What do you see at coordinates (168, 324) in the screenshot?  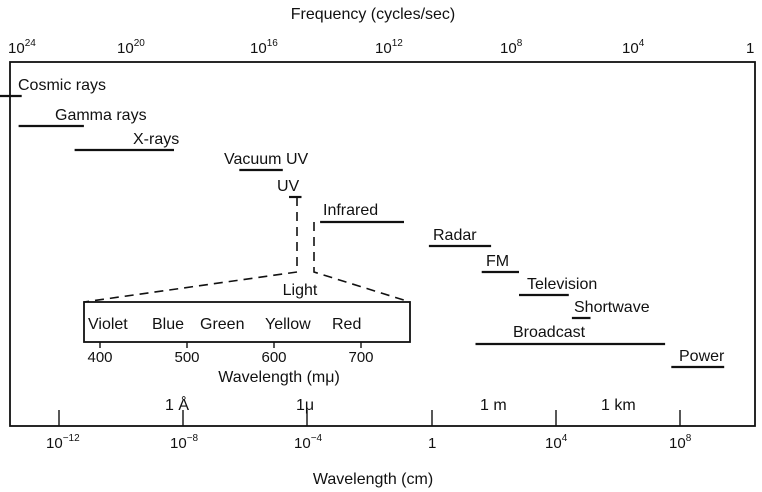 I see `light-color-blue: Blue` at bounding box center [168, 324].